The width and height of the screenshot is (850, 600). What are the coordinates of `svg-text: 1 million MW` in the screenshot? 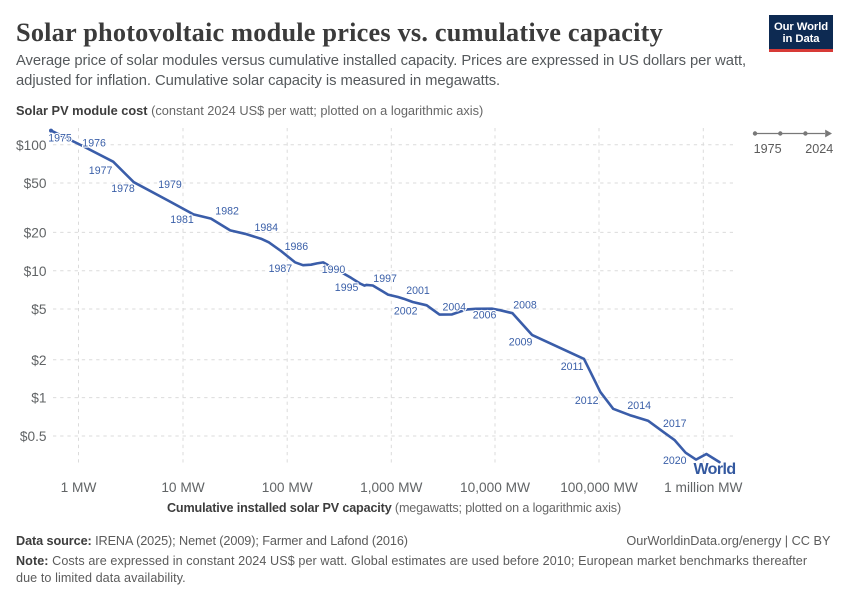 It's located at (703, 487).